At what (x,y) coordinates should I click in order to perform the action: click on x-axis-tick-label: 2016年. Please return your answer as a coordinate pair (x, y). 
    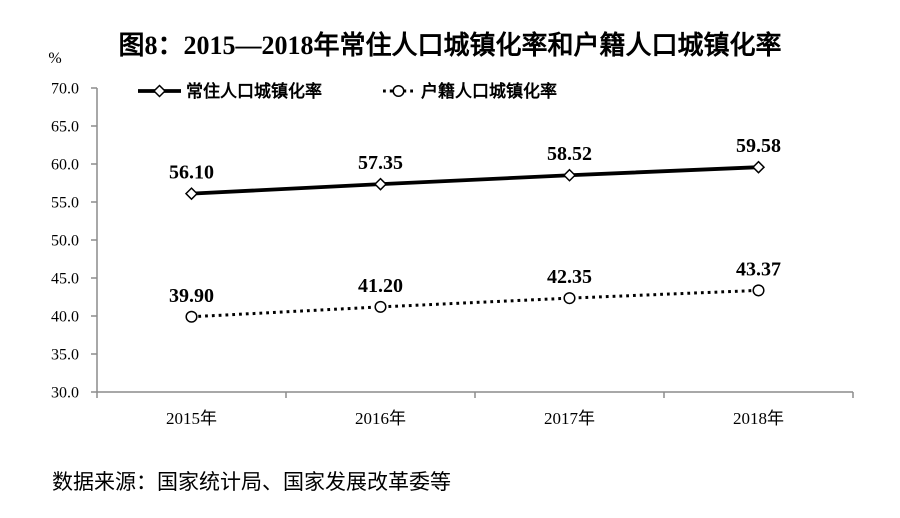
    Looking at the image, I should click on (380, 418).